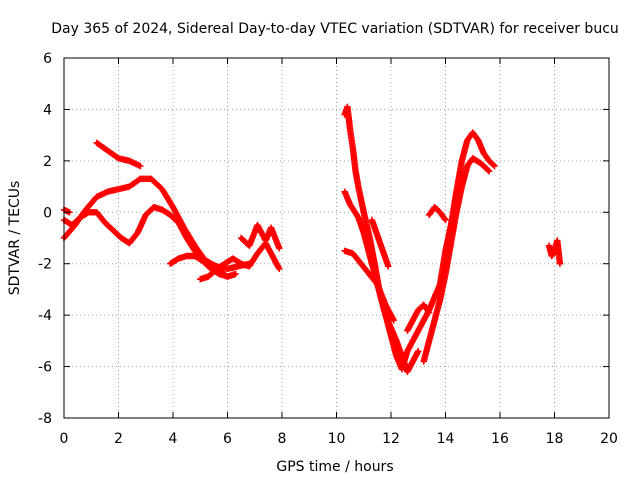  I want to click on x-tick-label: 14, so click(446, 439).